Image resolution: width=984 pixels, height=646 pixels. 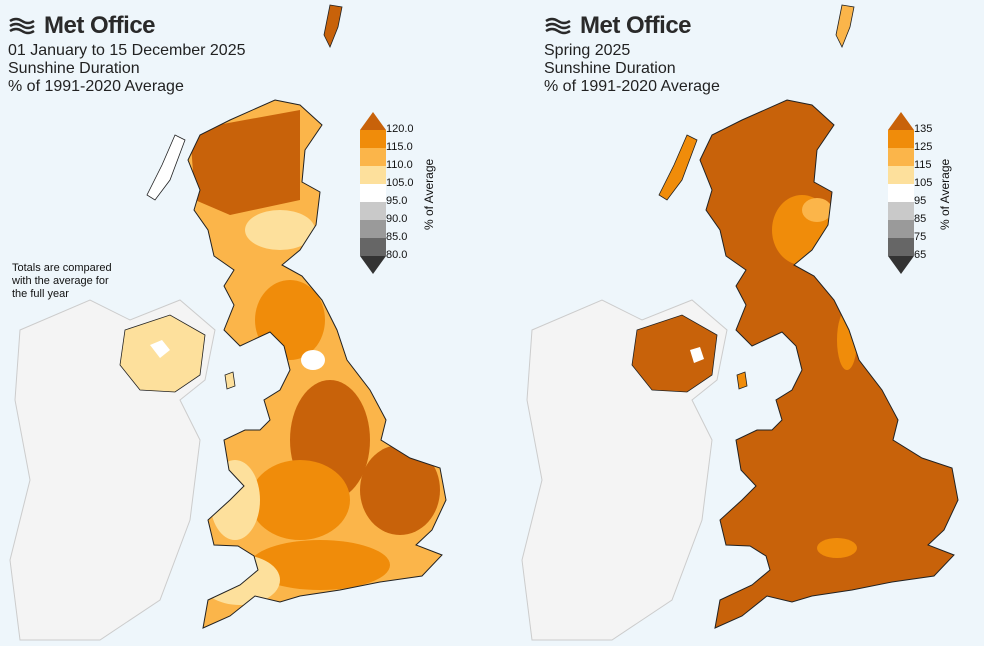 I want to click on tick-label: 110.0, so click(x=399, y=165).